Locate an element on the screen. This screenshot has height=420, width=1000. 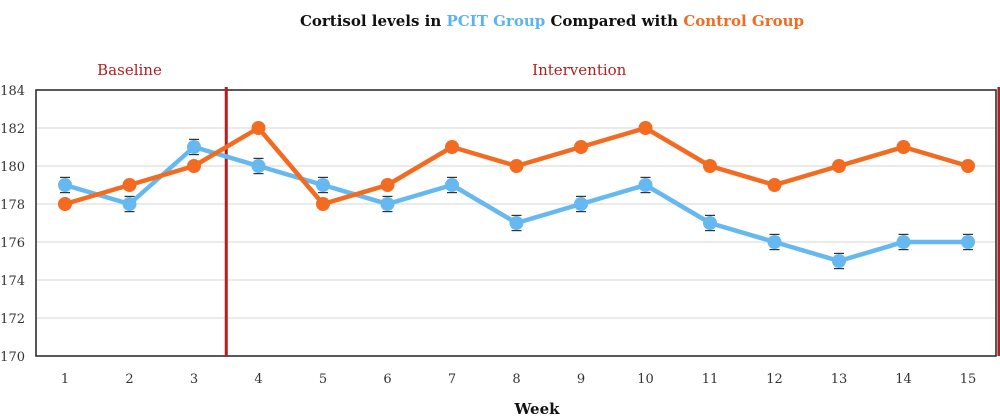
y-tick-label-180: 180 is located at coordinates (12, 167).